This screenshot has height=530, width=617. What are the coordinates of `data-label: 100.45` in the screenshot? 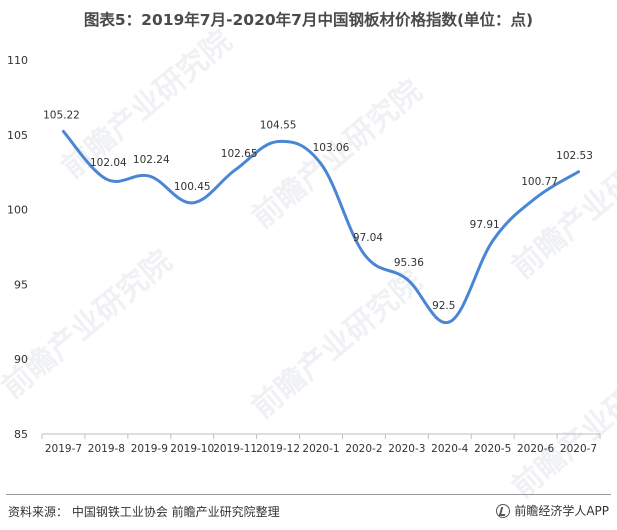 It's located at (192, 187).